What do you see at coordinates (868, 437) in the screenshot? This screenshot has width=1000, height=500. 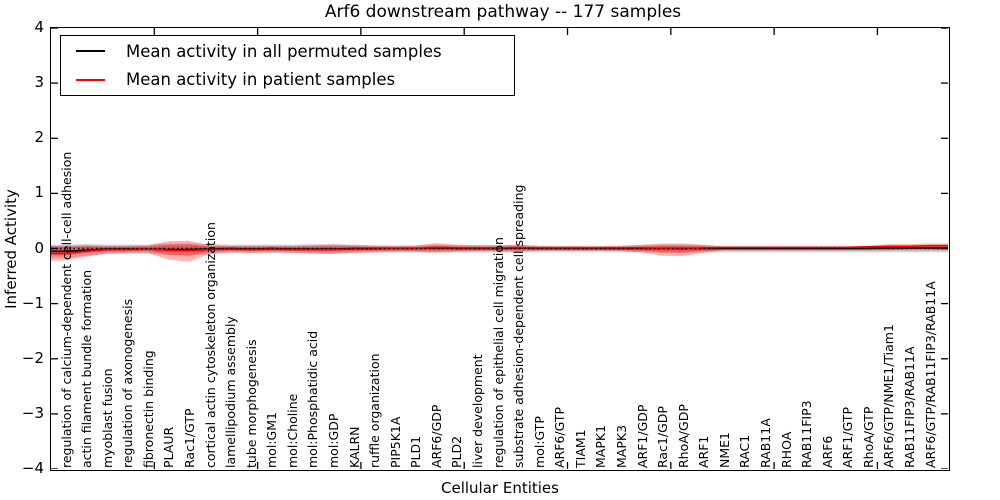 I see `x-tick-label: RhoA/GTP` at bounding box center [868, 437].